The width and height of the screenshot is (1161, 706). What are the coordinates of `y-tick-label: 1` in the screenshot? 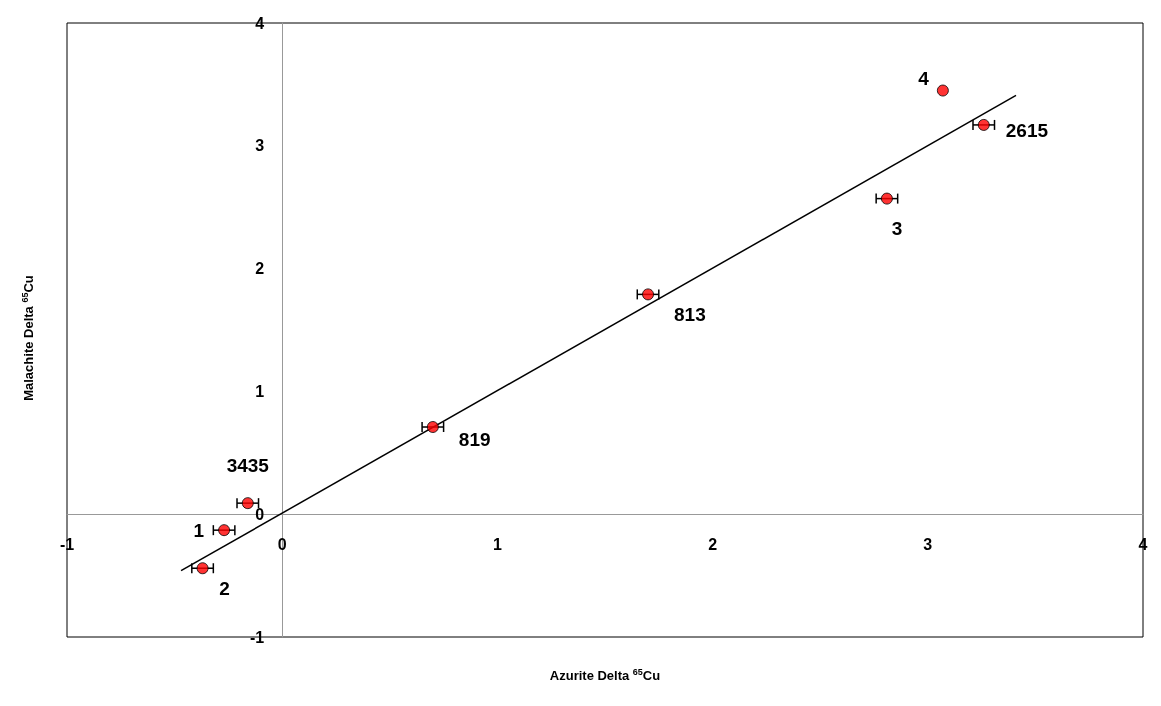 It's located at (260, 391).